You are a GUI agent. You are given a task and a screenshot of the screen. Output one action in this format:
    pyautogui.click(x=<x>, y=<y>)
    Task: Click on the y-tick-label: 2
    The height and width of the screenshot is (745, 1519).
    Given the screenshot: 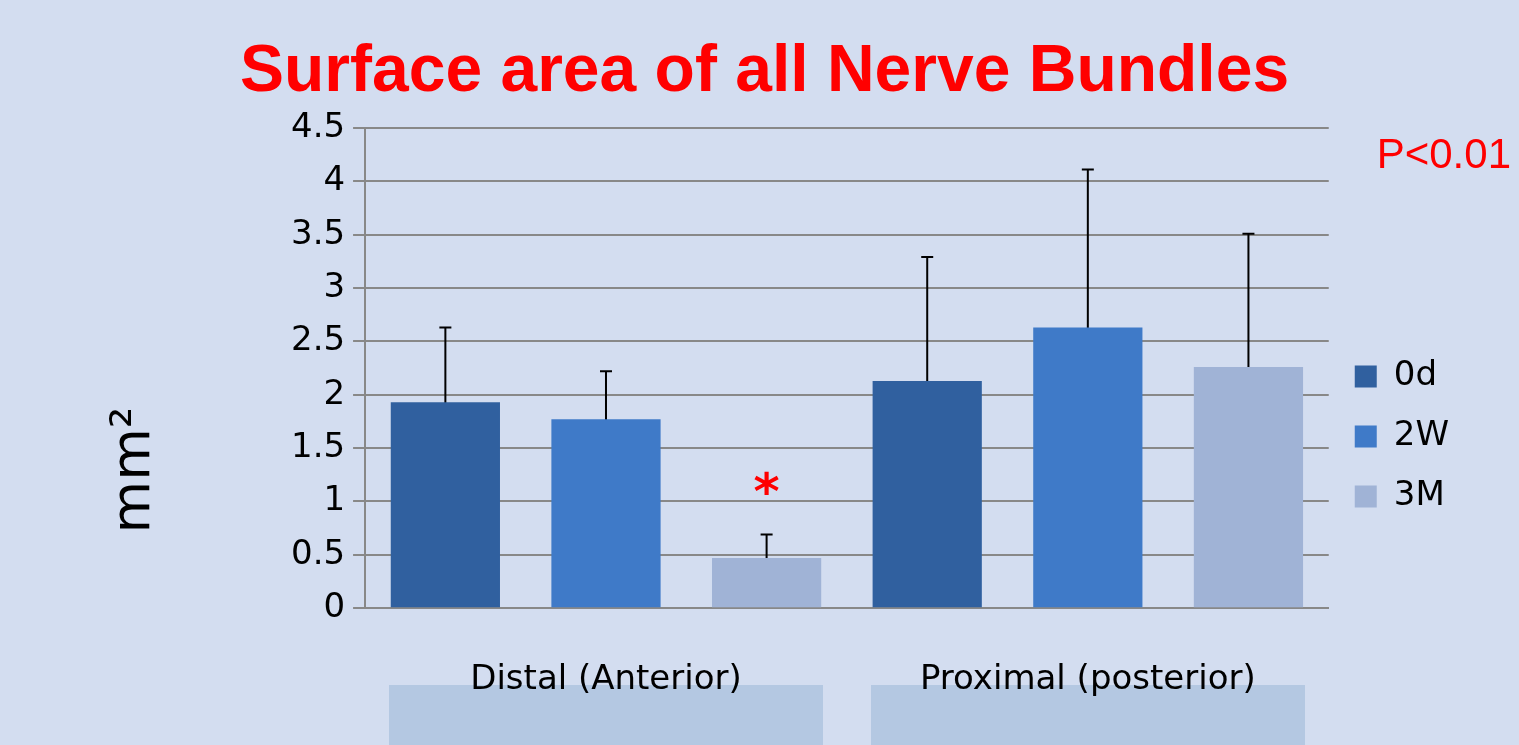 What is the action you would take?
    pyautogui.click(x=334, y=391)
    